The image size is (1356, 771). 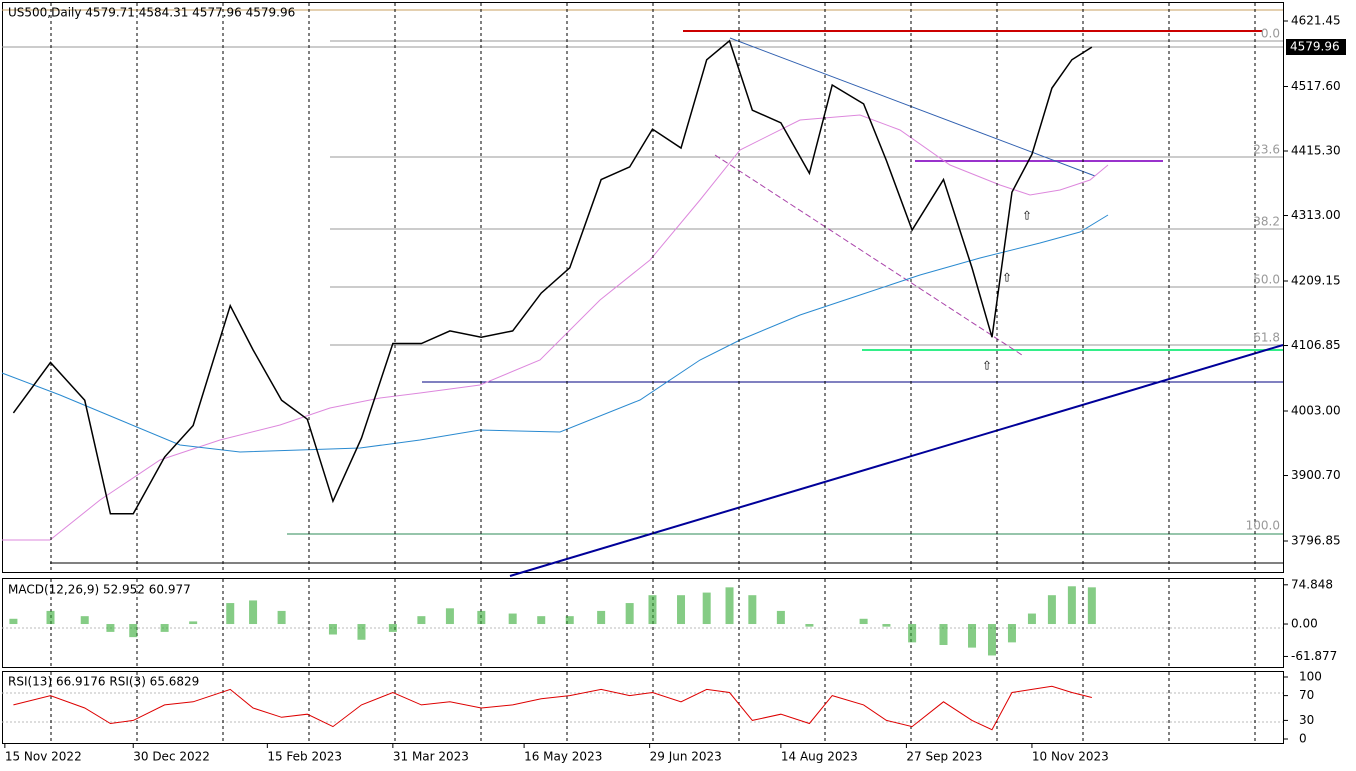 I want to click on x-tick-label: 29 Jun 2023, so click(x=686, y=757).